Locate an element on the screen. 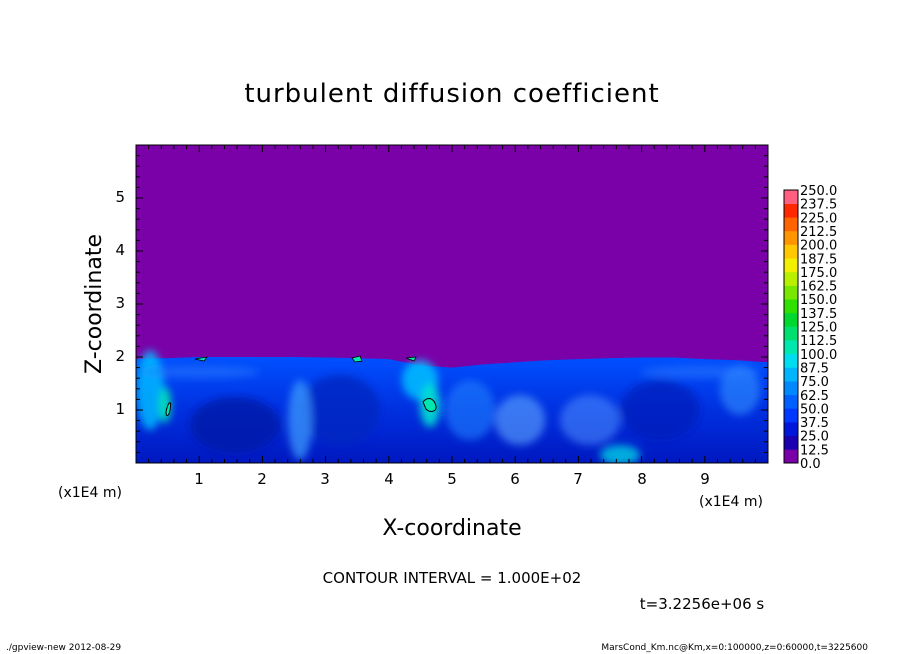 The height and width of the screenshot is (654, 904). colorbar-label: 37.5 is located at coordinates (814, 423).